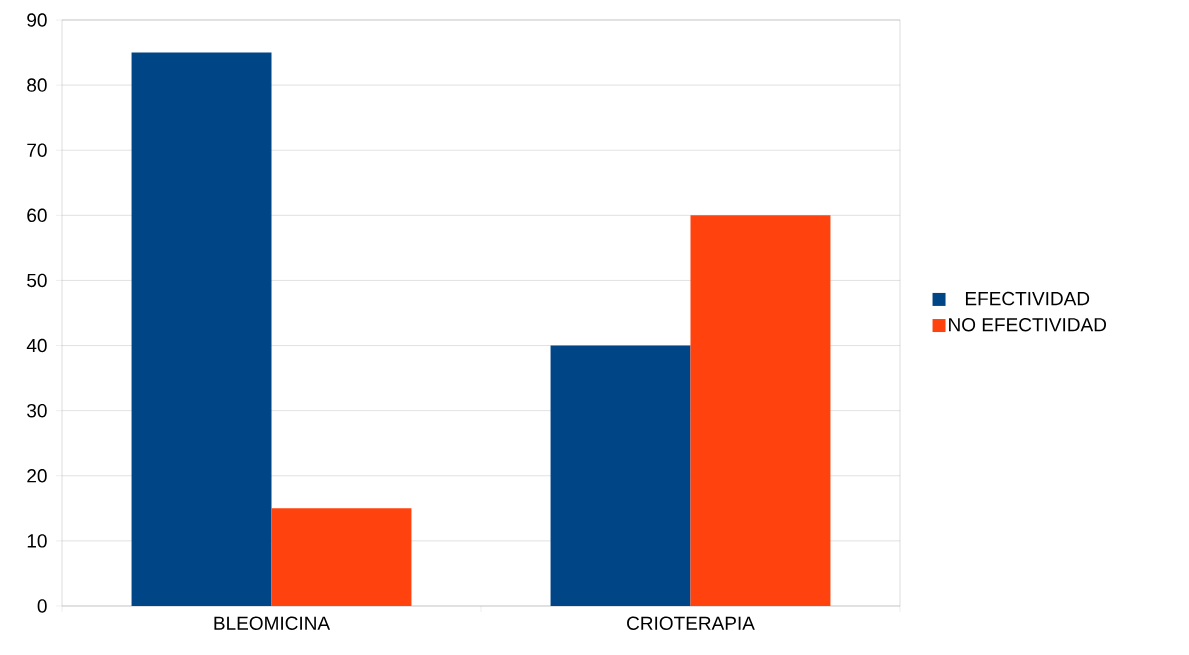 The width and height of the screenshot is (1189, 655). Describe the element at coordinates (37, 20) in the screenshot. I see `y-tick-label: 90` at that location.